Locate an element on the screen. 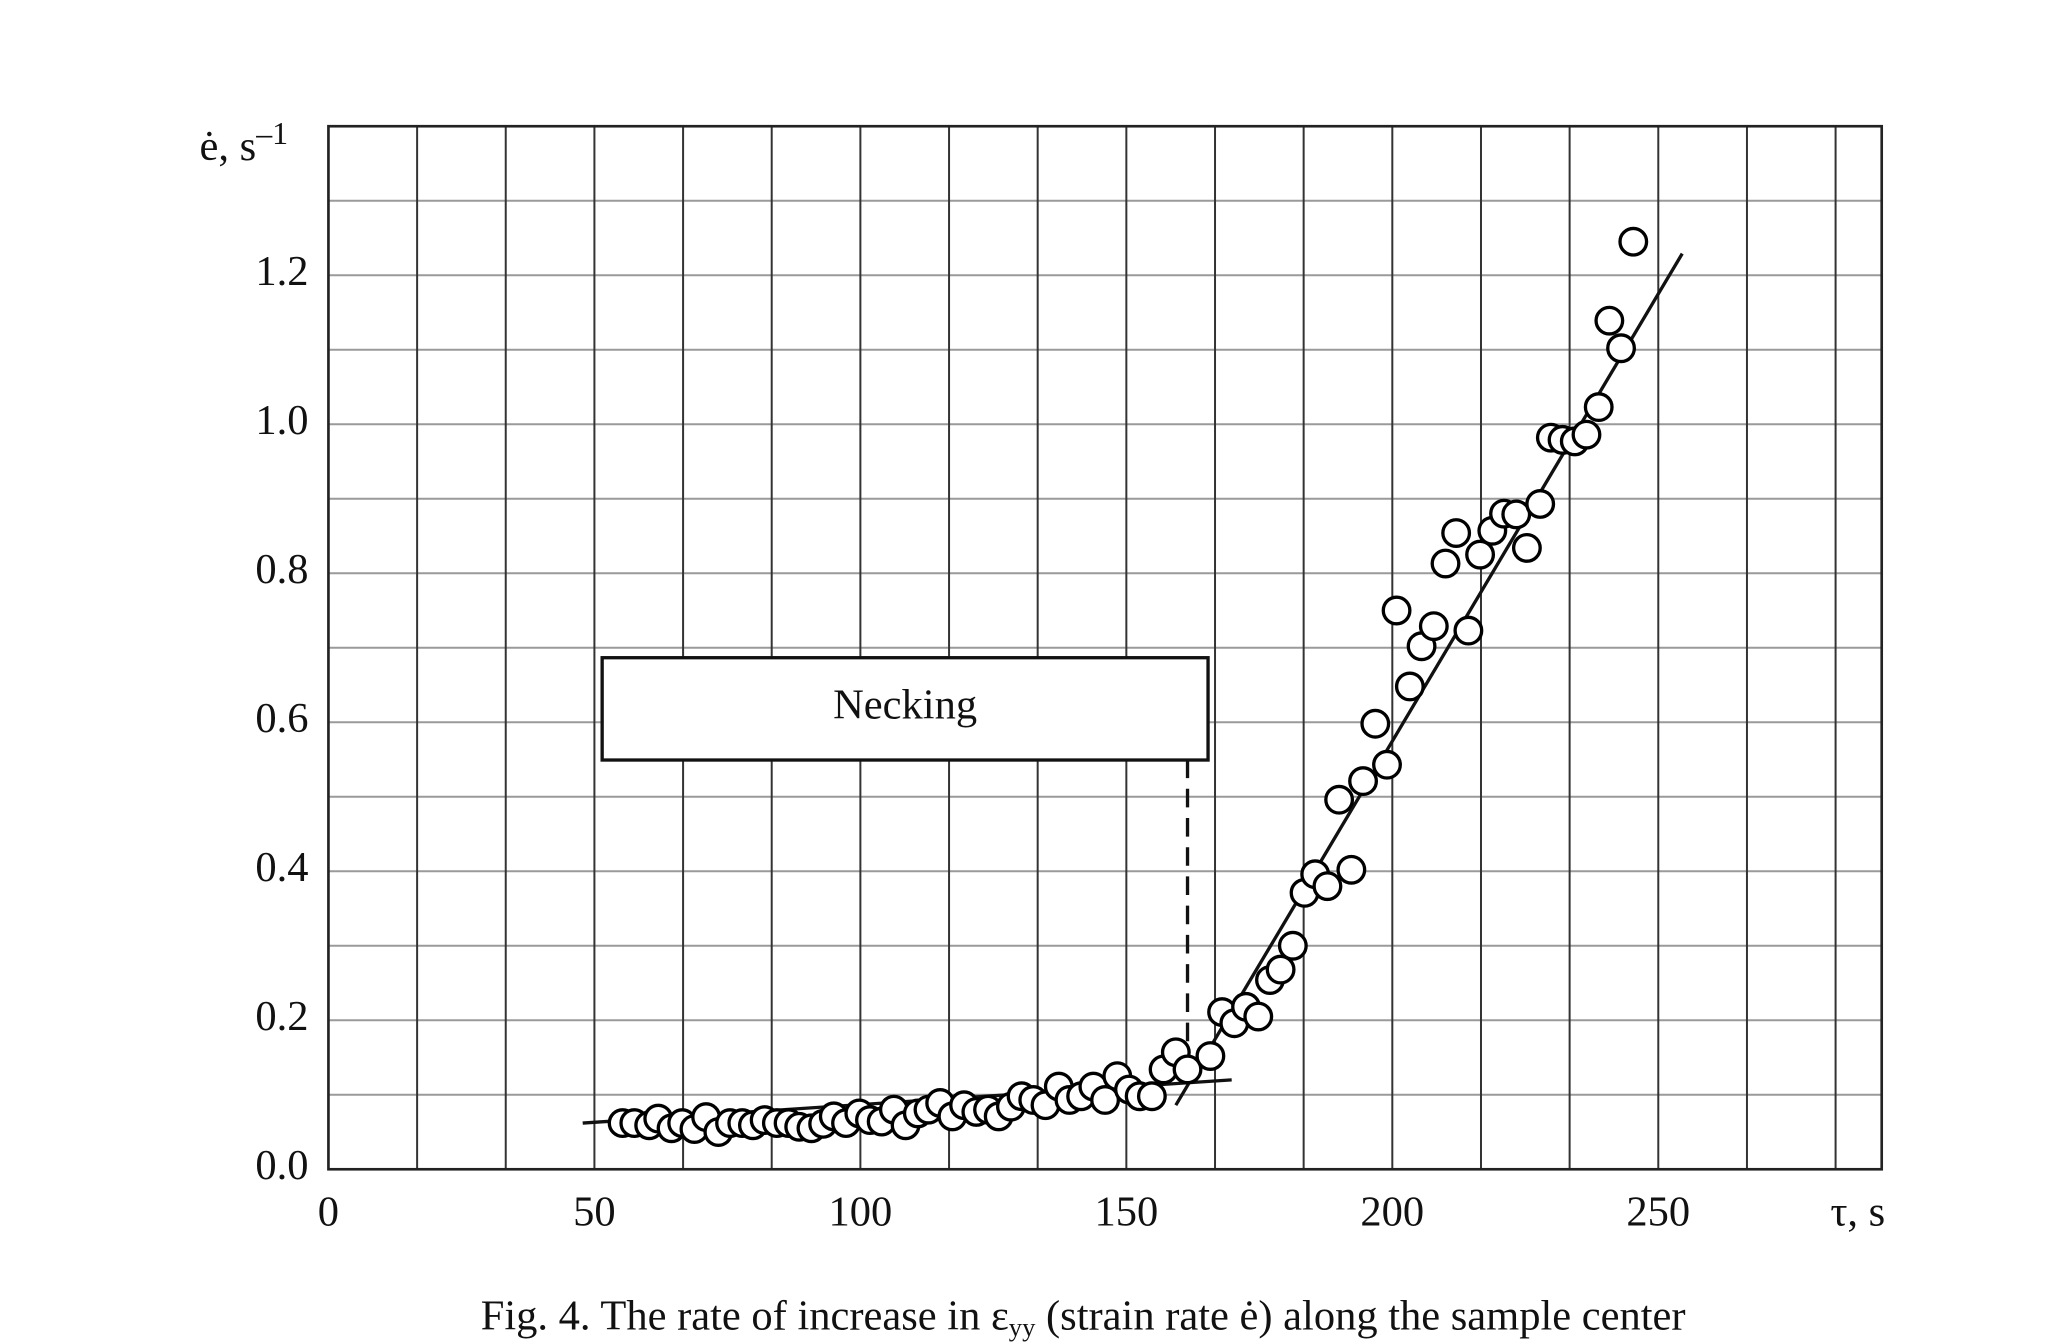 The width and height of the screenshot is (2060, 1342). y-axis-label: ė, s–1 is located at coordinates (244, 143).